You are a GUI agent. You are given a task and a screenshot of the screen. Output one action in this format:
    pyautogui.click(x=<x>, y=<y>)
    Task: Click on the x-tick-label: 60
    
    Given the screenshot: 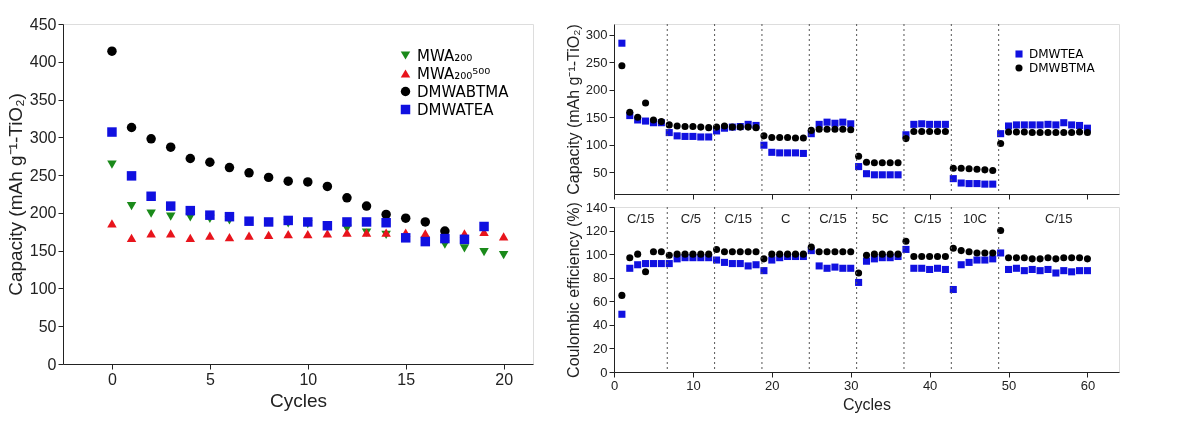 What is the action you would take?
    pyautogui.click(x=1088, y=385)
    